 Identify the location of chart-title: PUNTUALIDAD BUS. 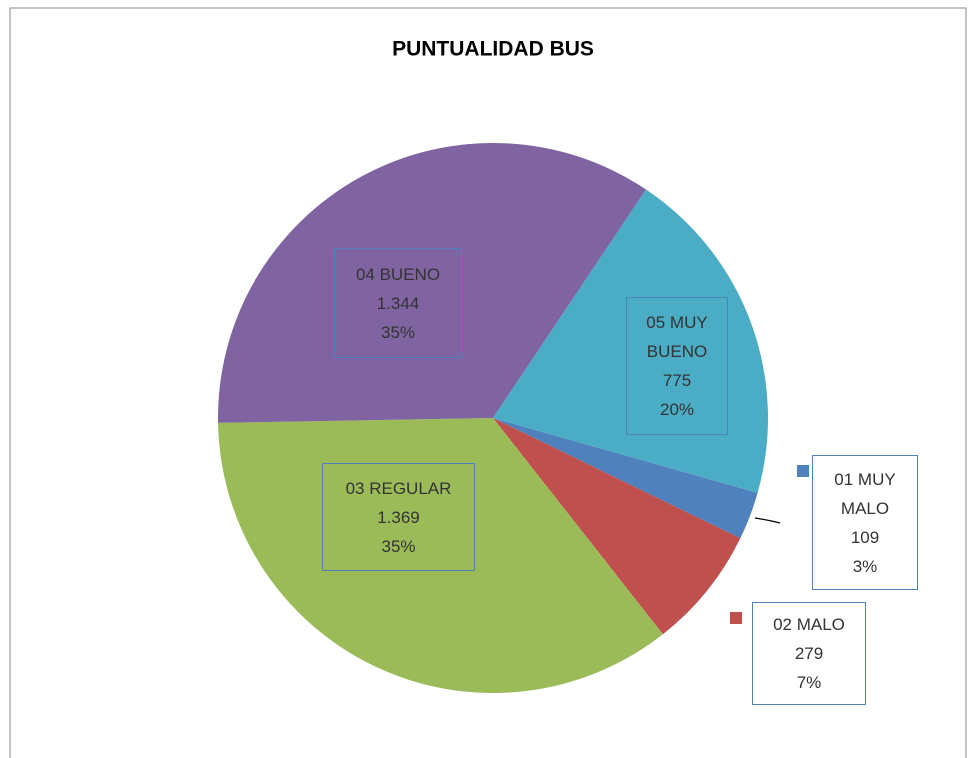
(493, 49).